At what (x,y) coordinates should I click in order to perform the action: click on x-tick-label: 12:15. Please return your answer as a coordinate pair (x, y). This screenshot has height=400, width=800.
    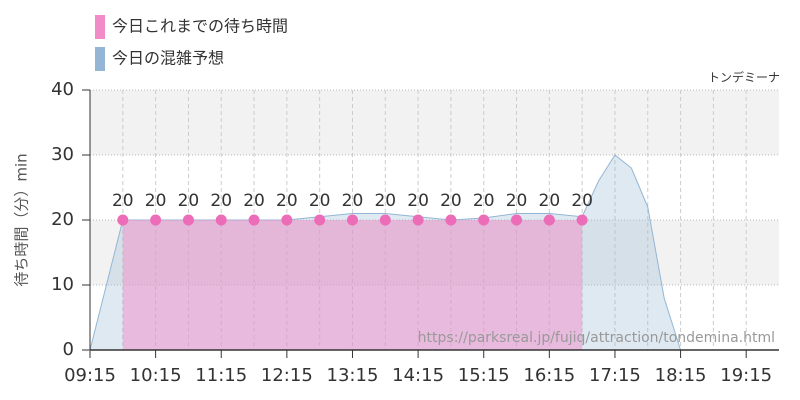
    Looking at the image, I should click on (287, 375).